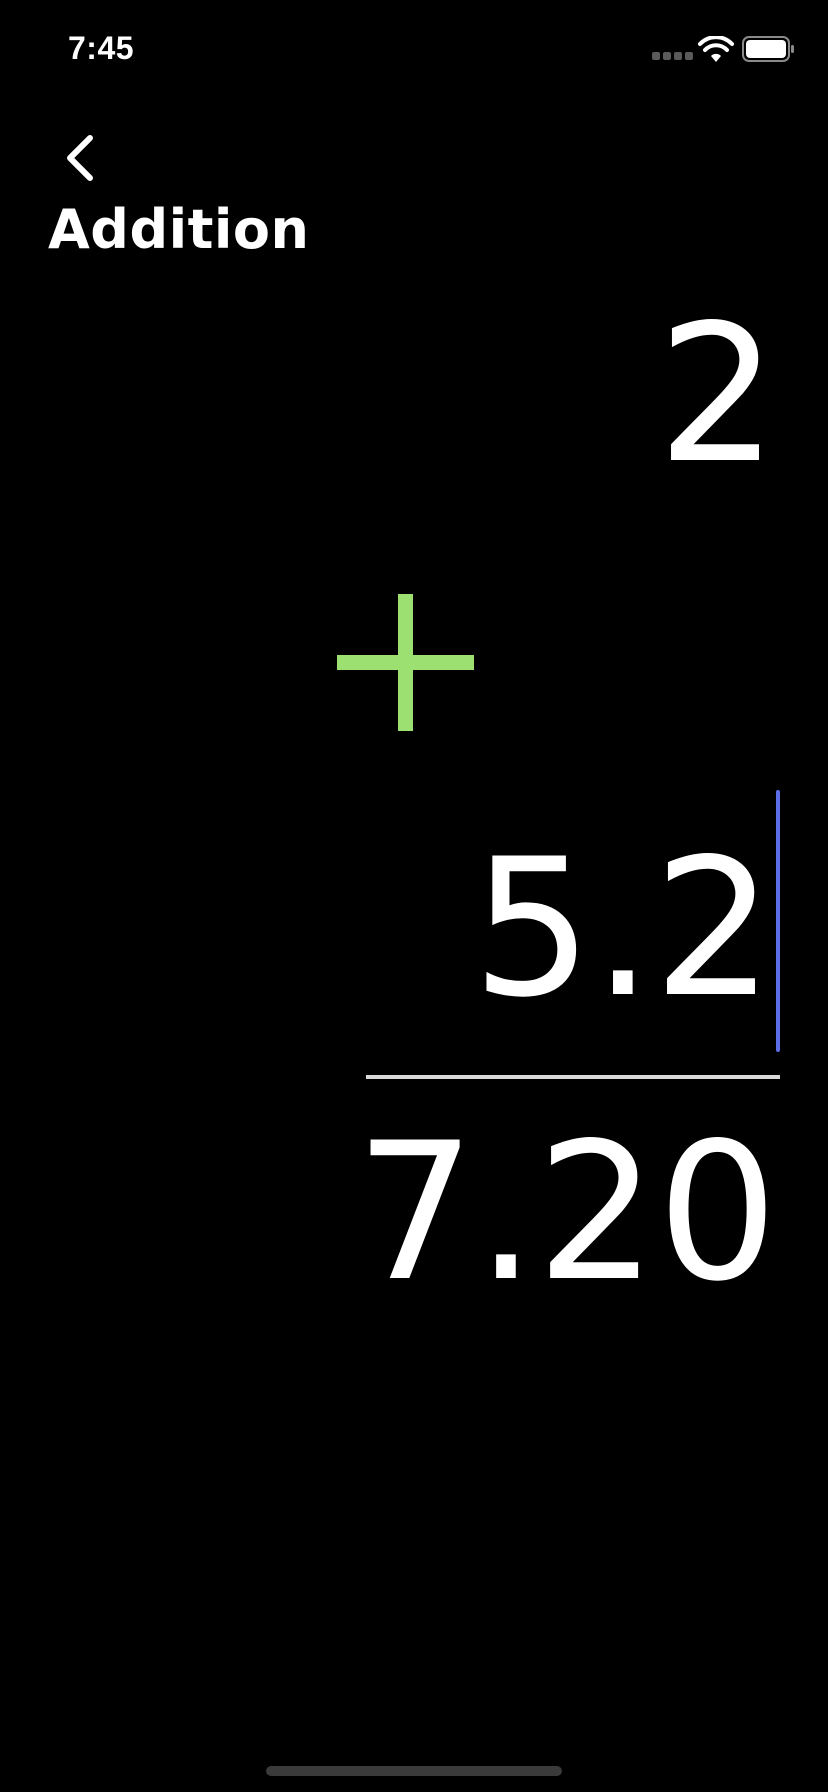 Image resolution: width=828 pixels, height=1792 pixels. Describe the element at coordinates (179, 229) in the screenshot. I see `page-title: Addition` at that location.